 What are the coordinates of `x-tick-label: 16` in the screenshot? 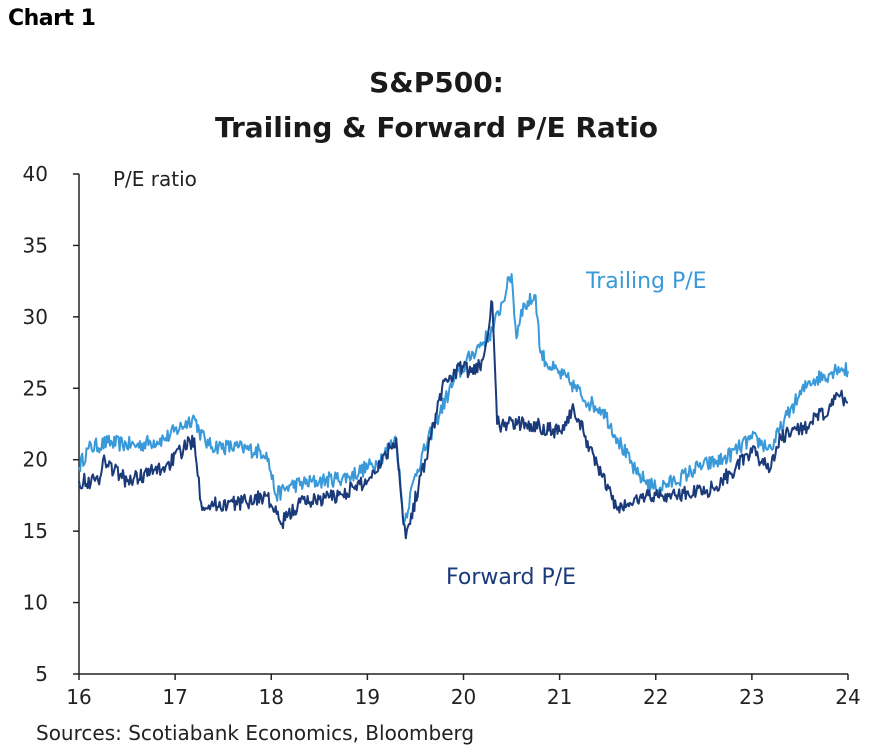 It's located at (78, 697).